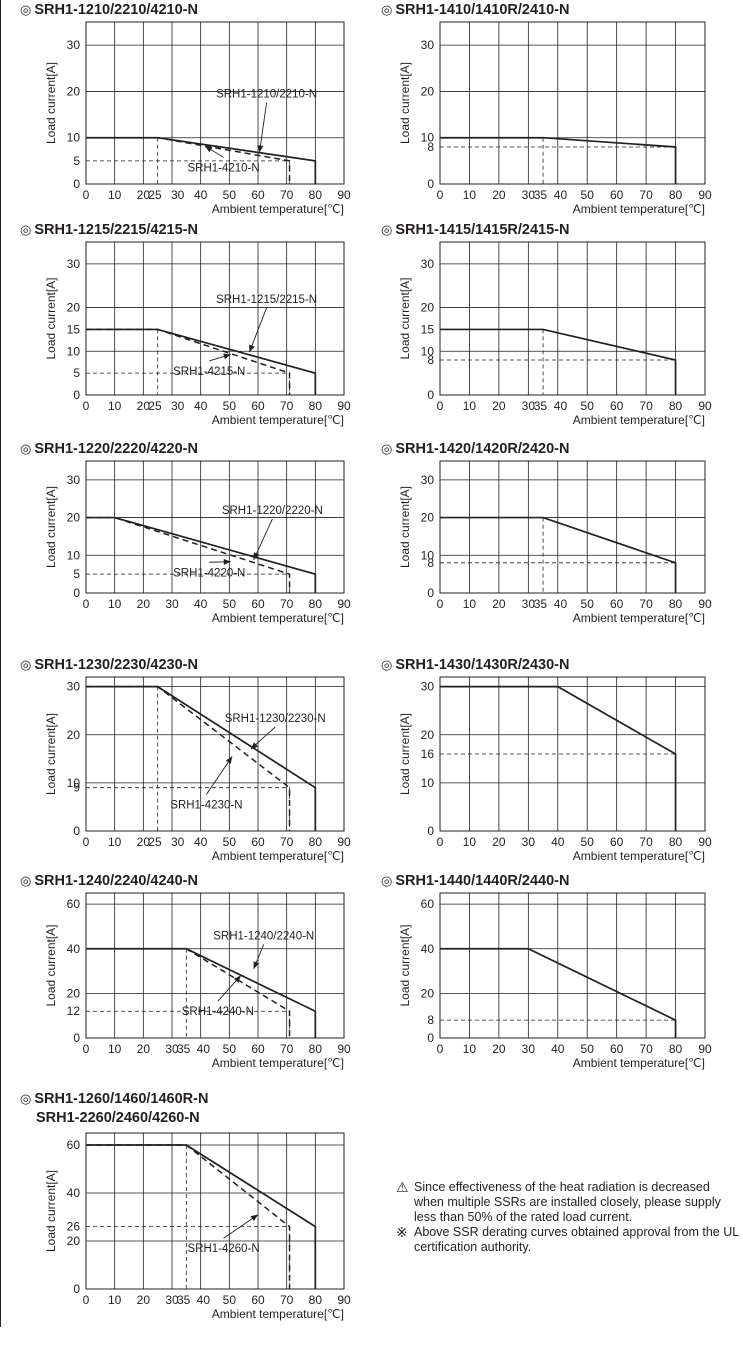  What do you see at coordinates (76, 788) in the screenshot?
I see `y-tick-label: 9` at bounding box center [76, 788].